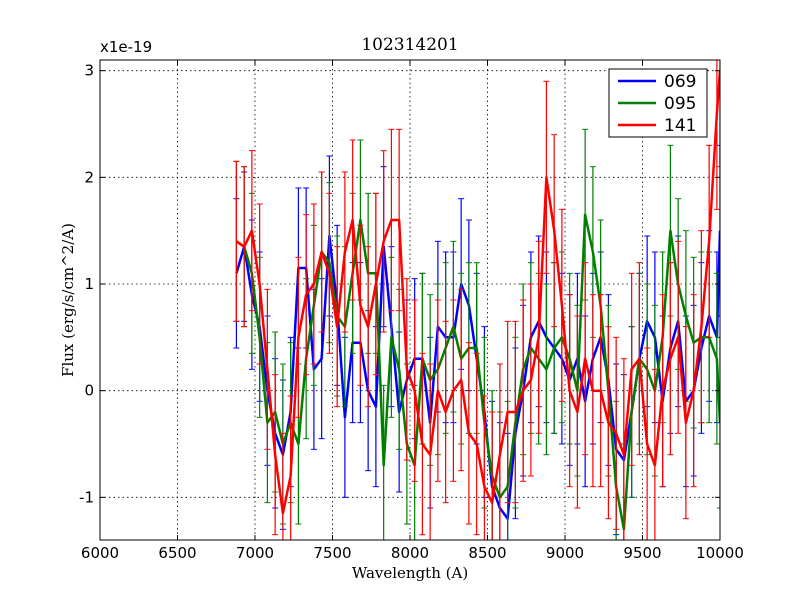  Describe the element at coordinates (680, 126) in the screenshot. I see `legend-label-141: 141` at that location.